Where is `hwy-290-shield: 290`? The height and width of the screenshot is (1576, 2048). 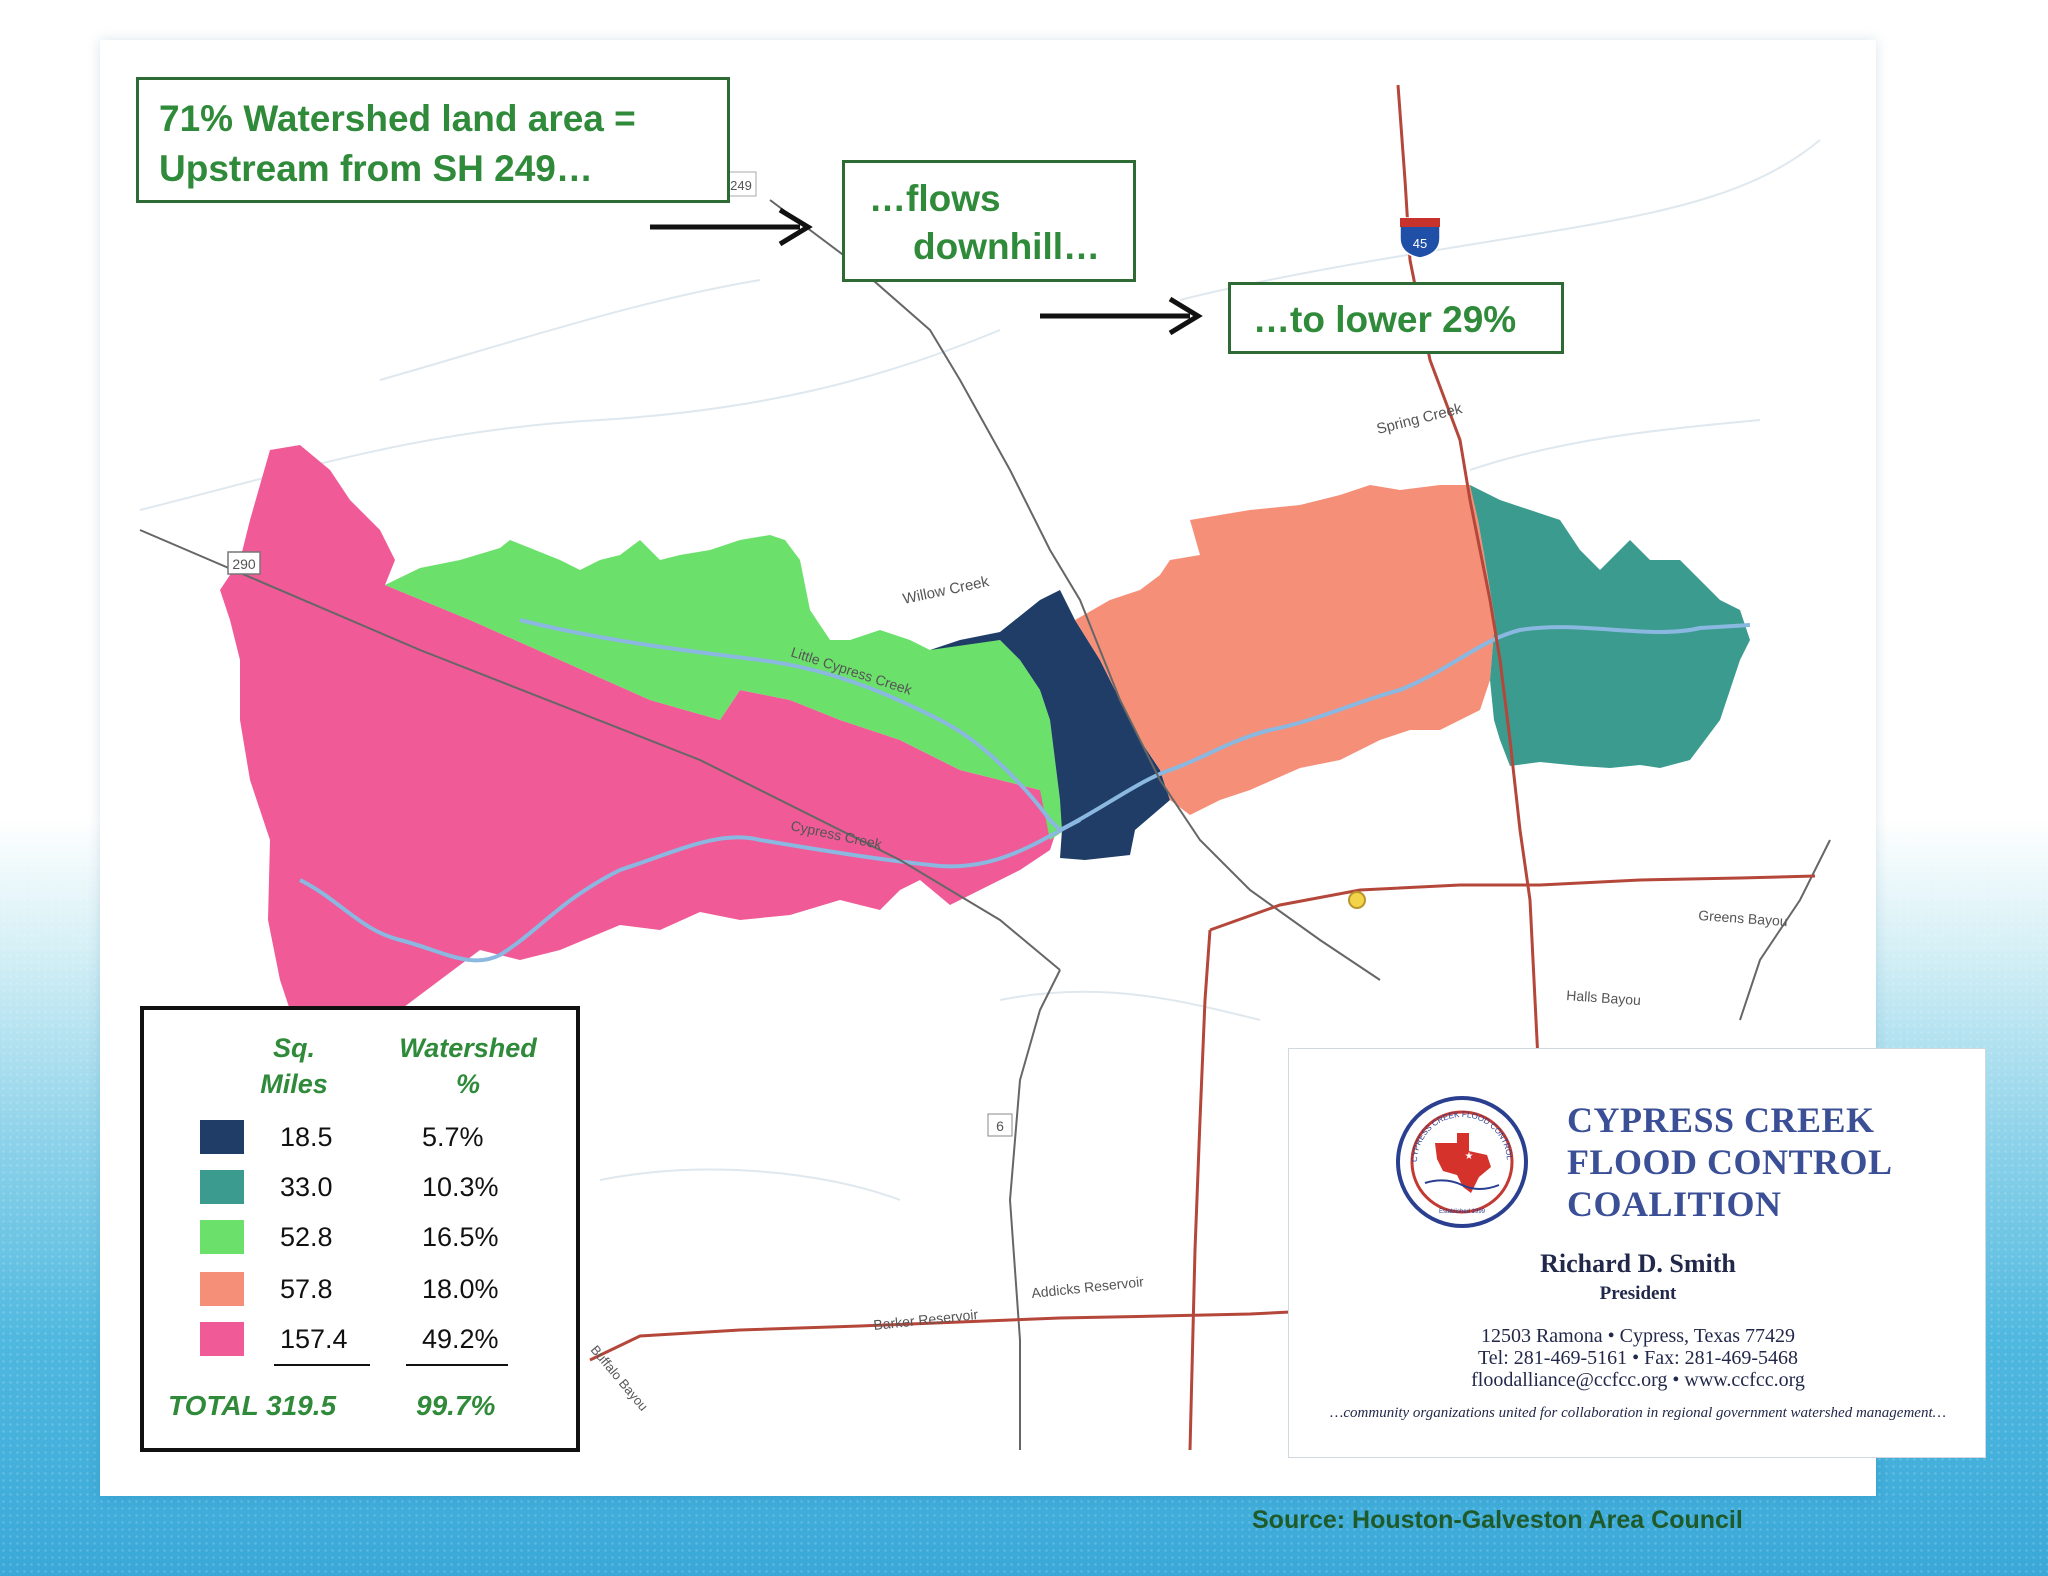
hwy-290-shield: 290 is located at coordinates (244, 563).